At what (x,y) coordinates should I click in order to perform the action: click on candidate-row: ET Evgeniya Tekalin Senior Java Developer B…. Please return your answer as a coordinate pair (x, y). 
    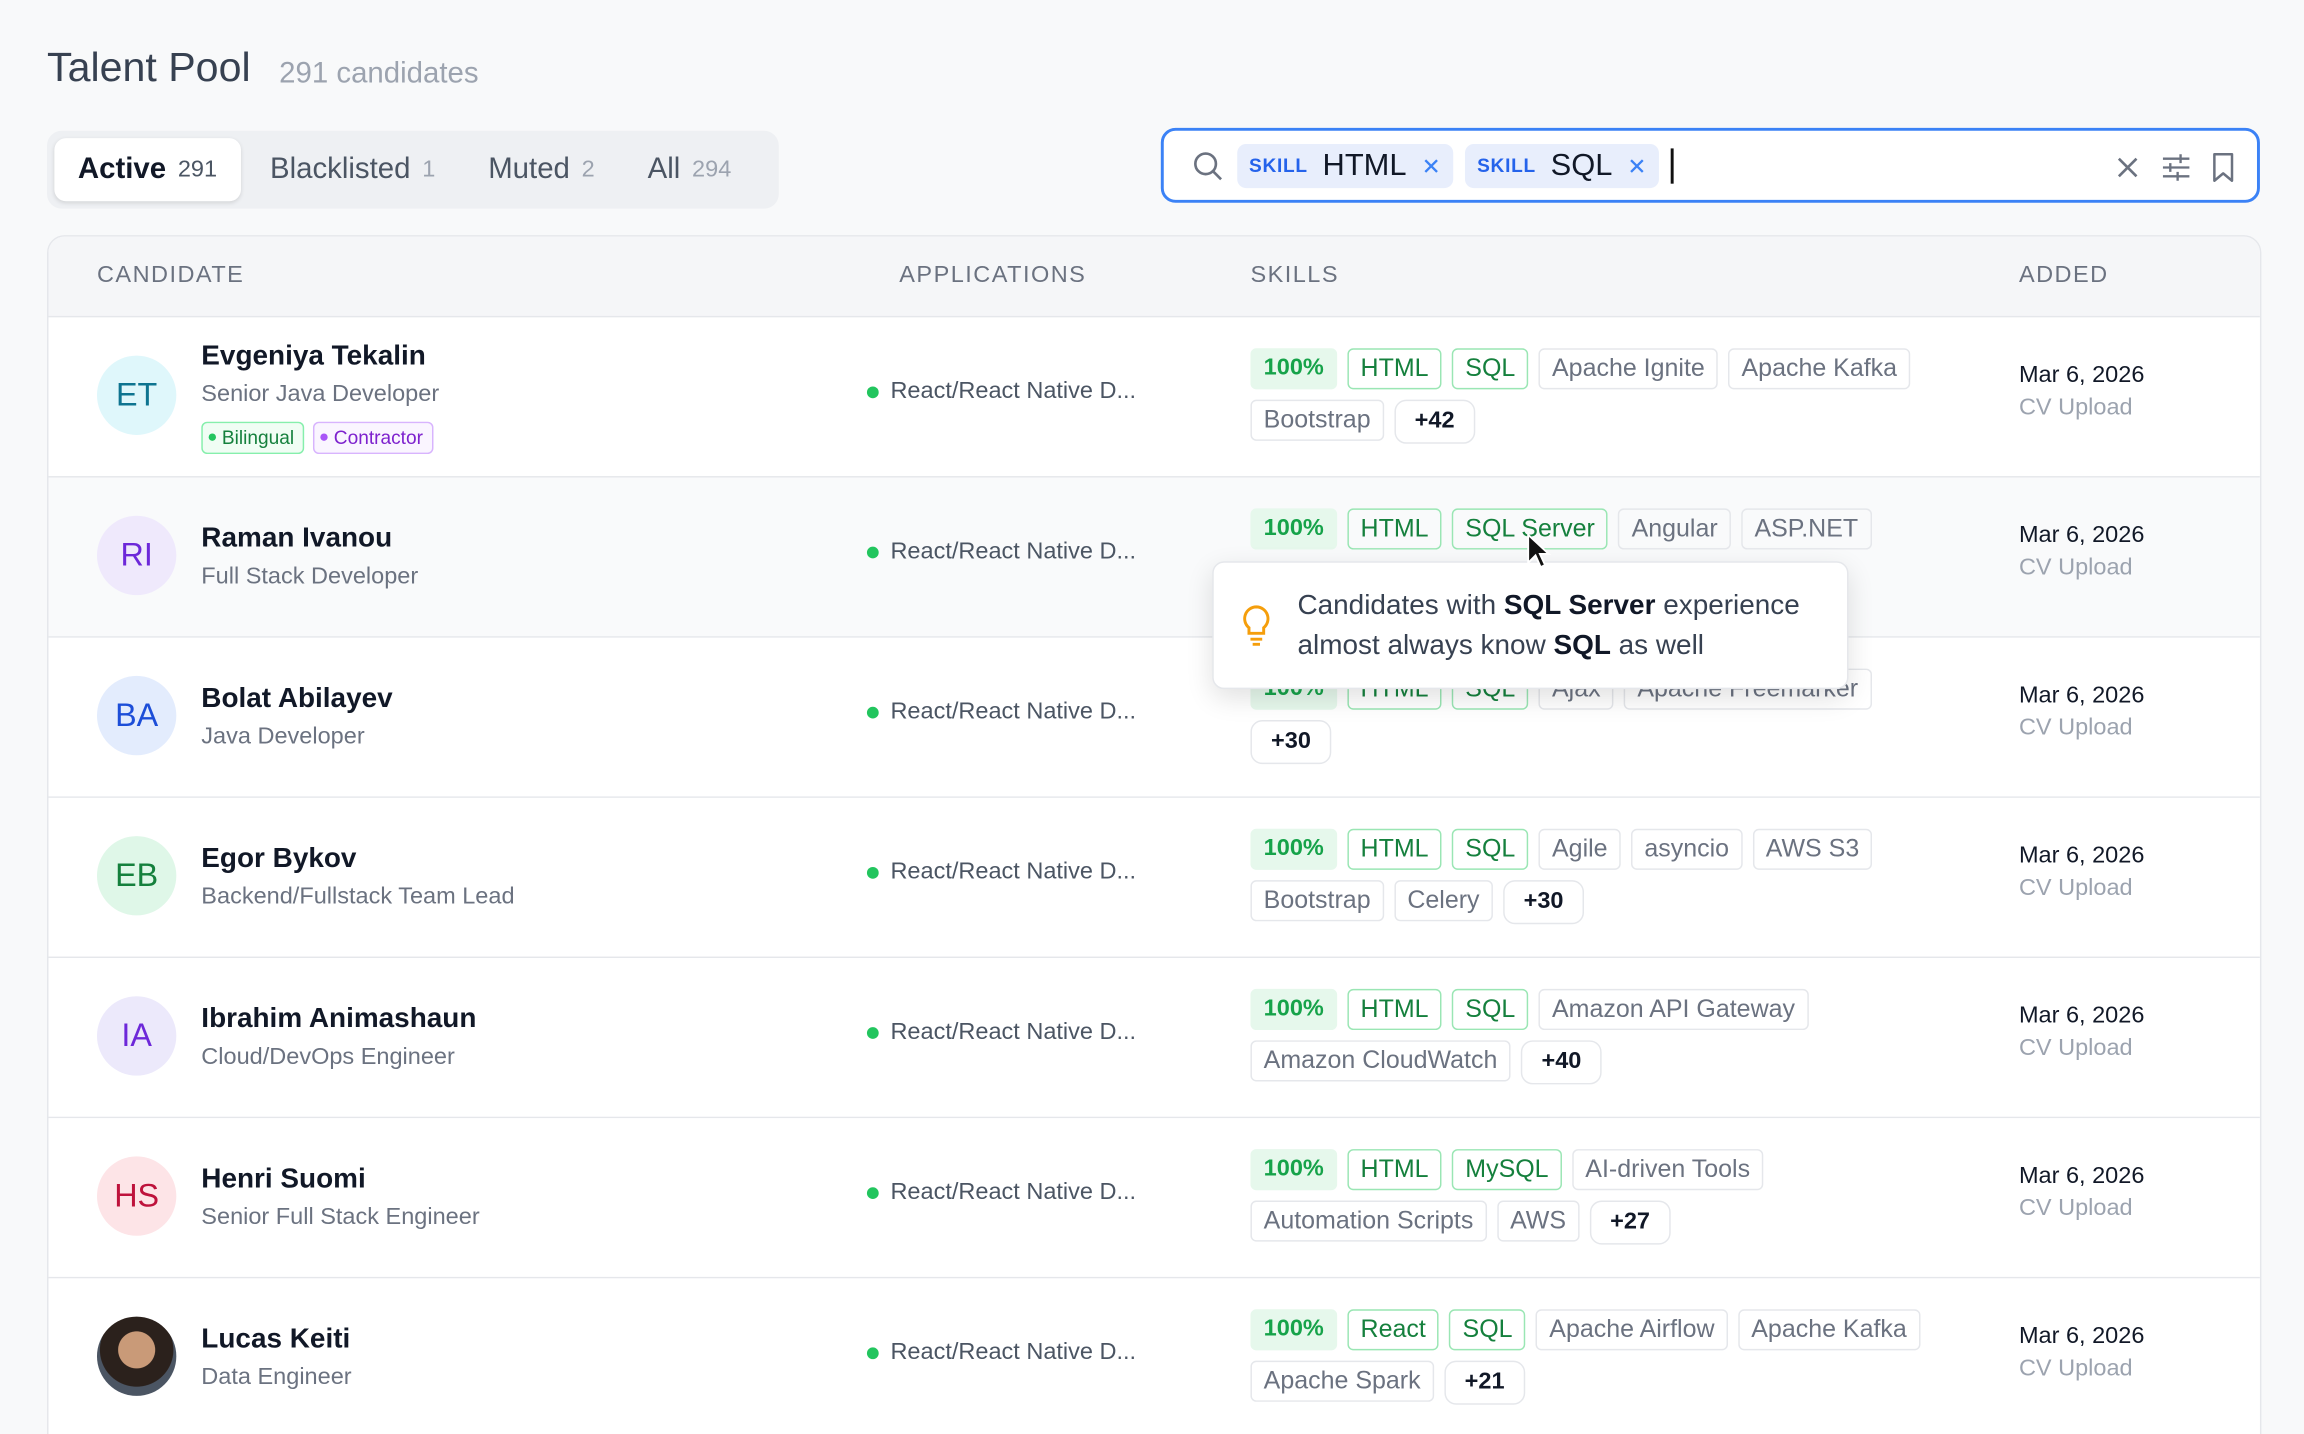
    Looking at the image, I should click on (1154, 397).